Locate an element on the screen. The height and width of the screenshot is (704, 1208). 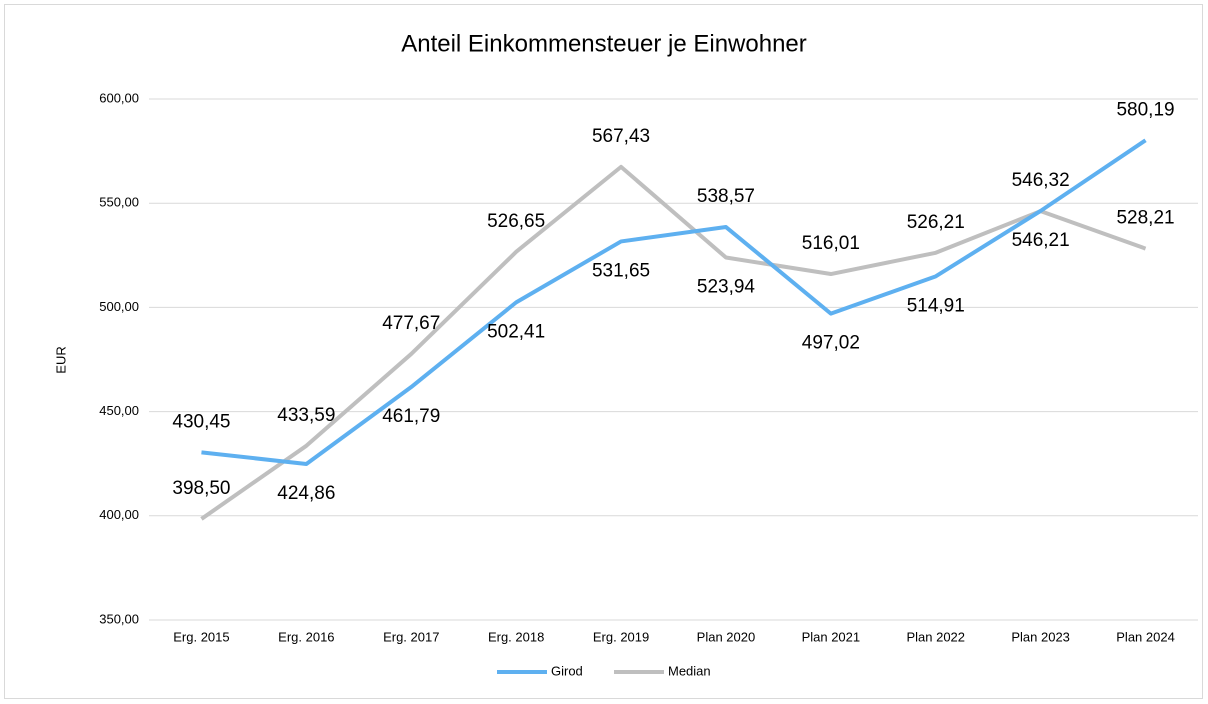
data-label: 531,65 is located at coordinates (621, 270).